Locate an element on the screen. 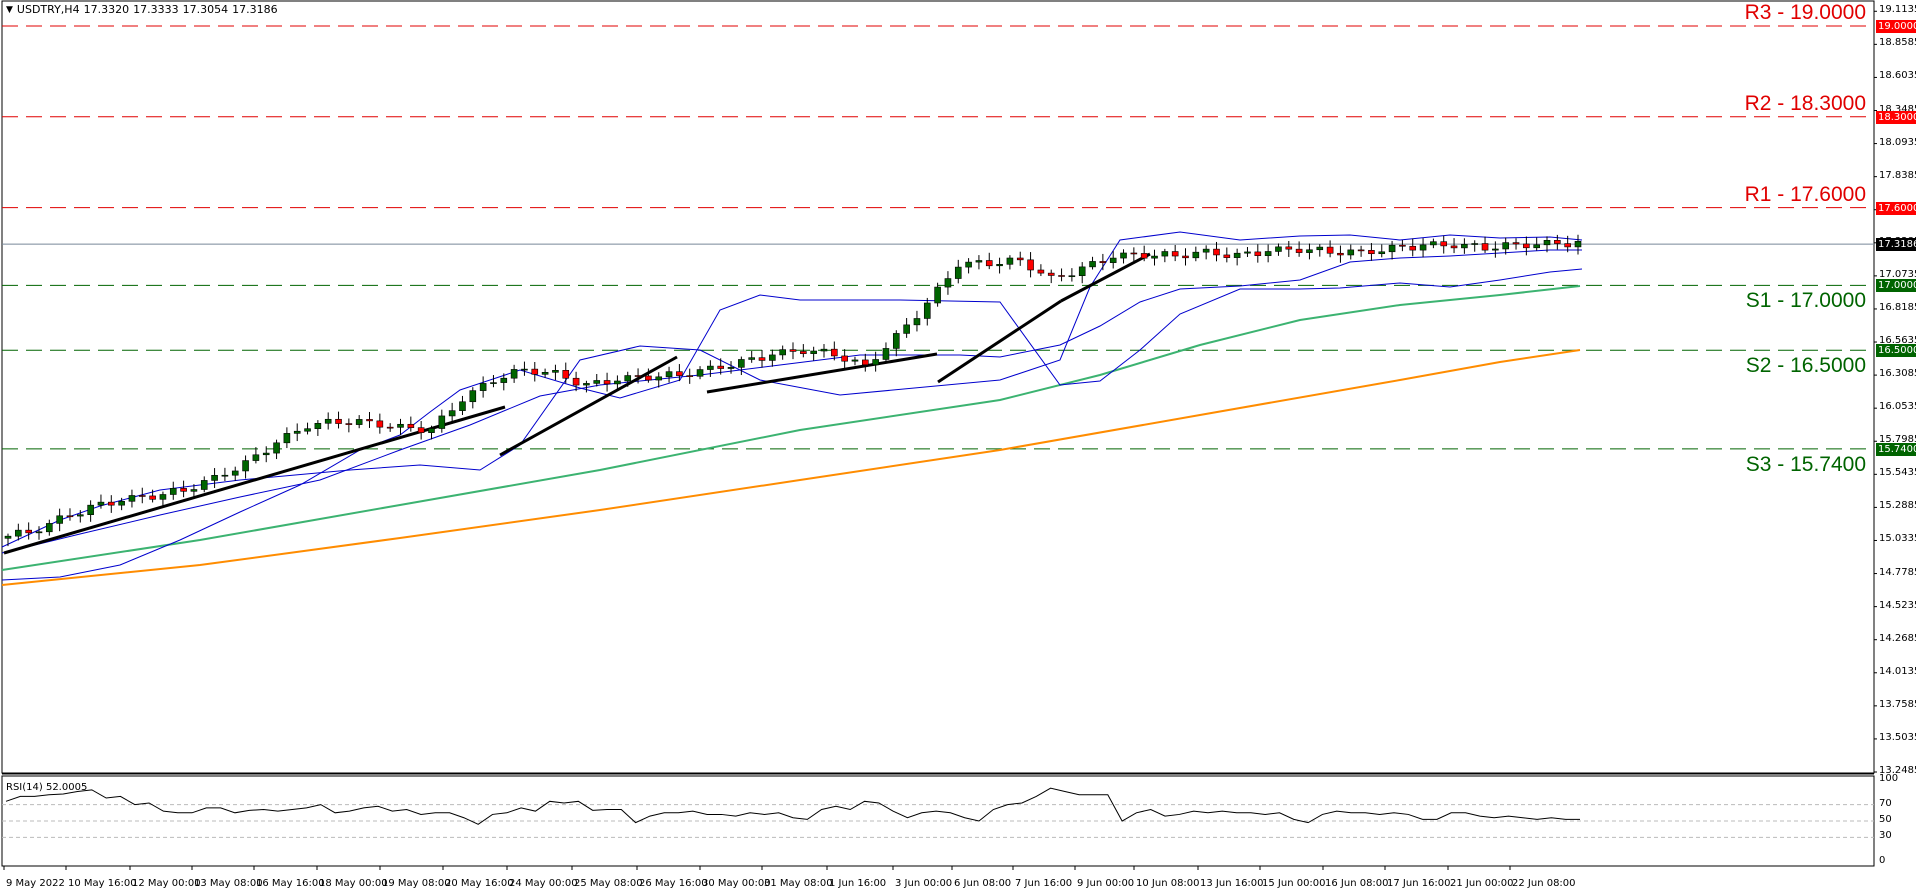  price-axis-label: 13.5035 is located at coordinates (1897, 737).